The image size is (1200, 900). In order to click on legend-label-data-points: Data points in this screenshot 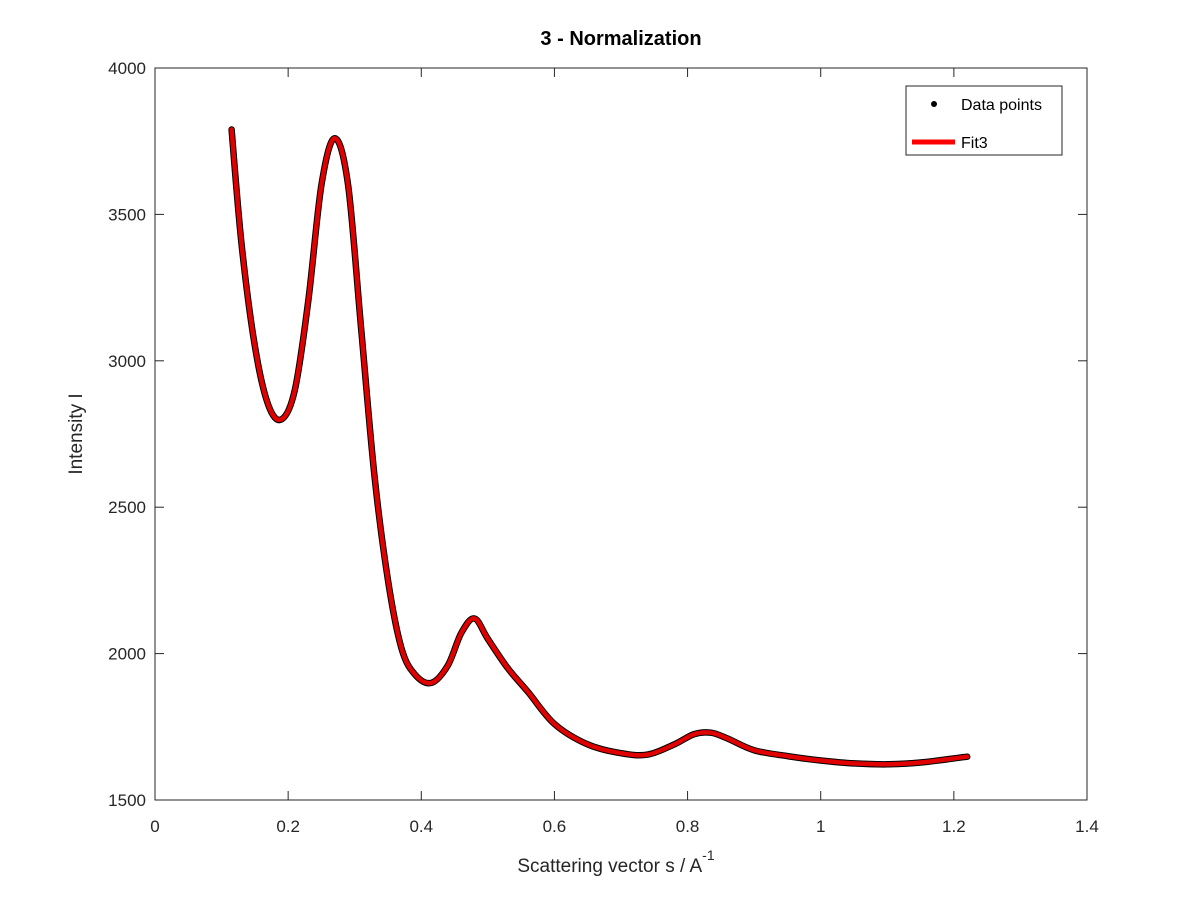, I will do `click(1001, 105)`.